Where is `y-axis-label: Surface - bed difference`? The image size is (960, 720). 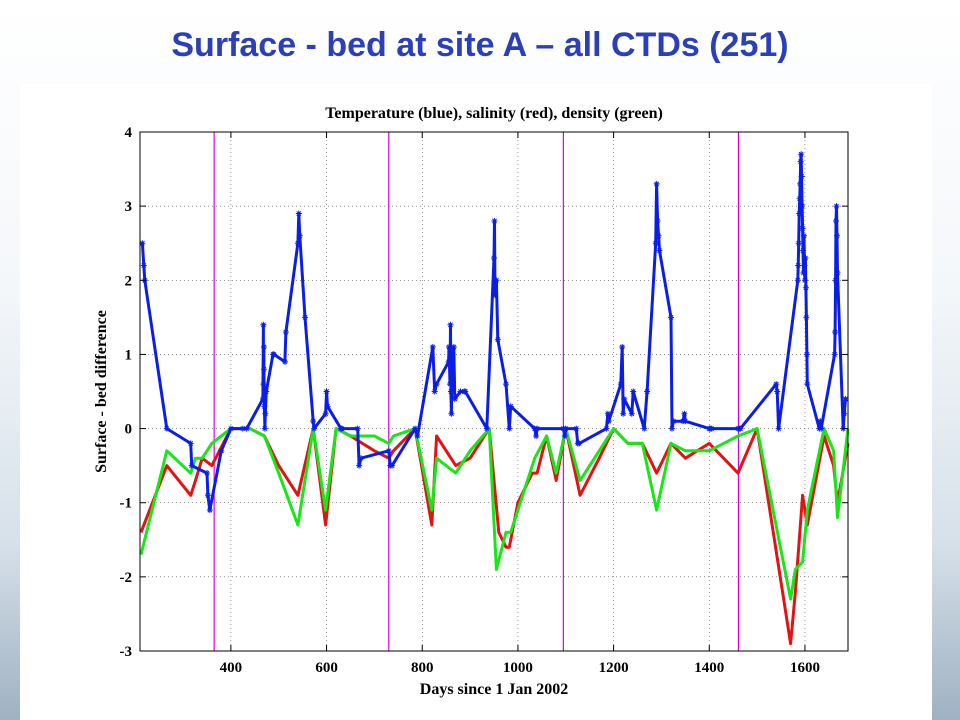 y-axis-label: Surface - bed difference is located at coordinates (101, 391).